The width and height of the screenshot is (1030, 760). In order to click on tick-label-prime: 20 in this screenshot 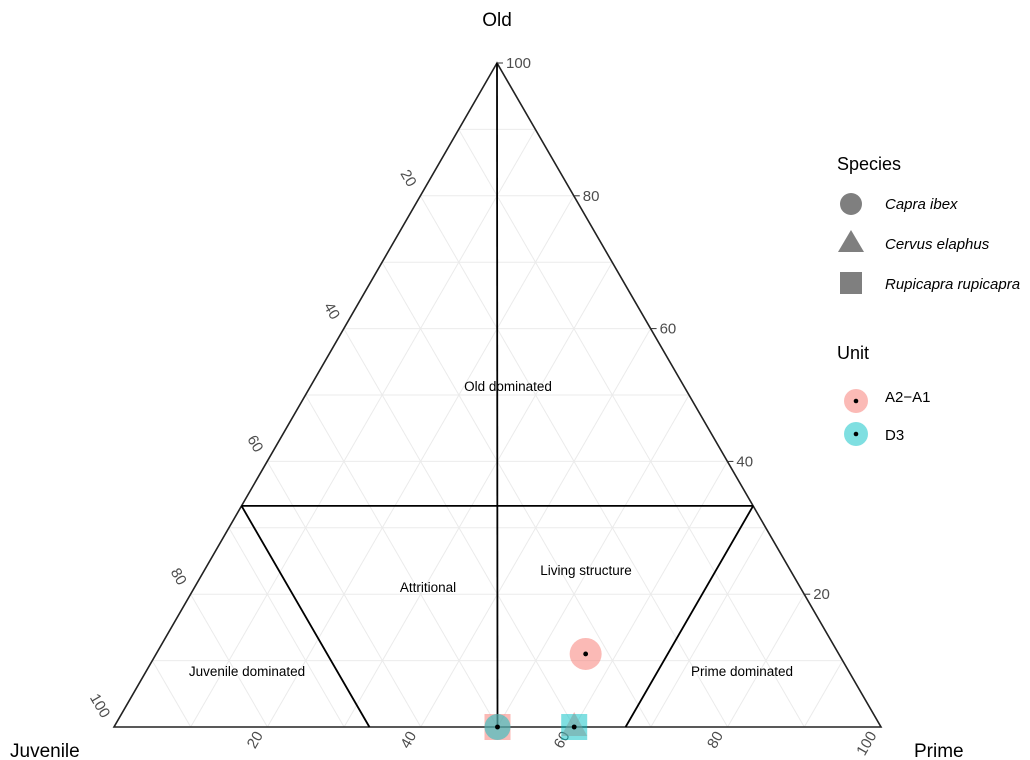, I will do `click(255, 740)`.